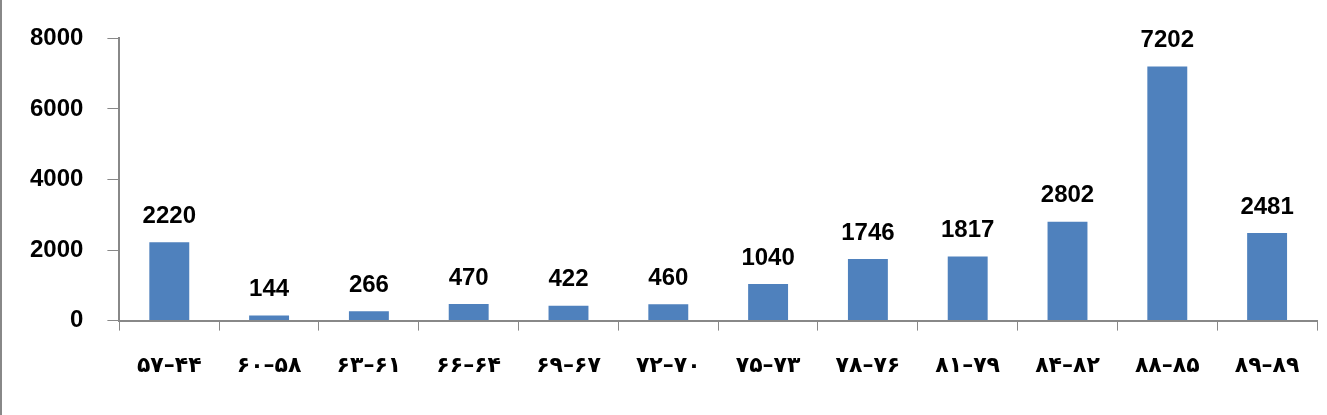 This screenshot has height=415, width=1327. Describe the element at coordinates (668, 276) in the screenshot. I see `data-label: 460` at that location.